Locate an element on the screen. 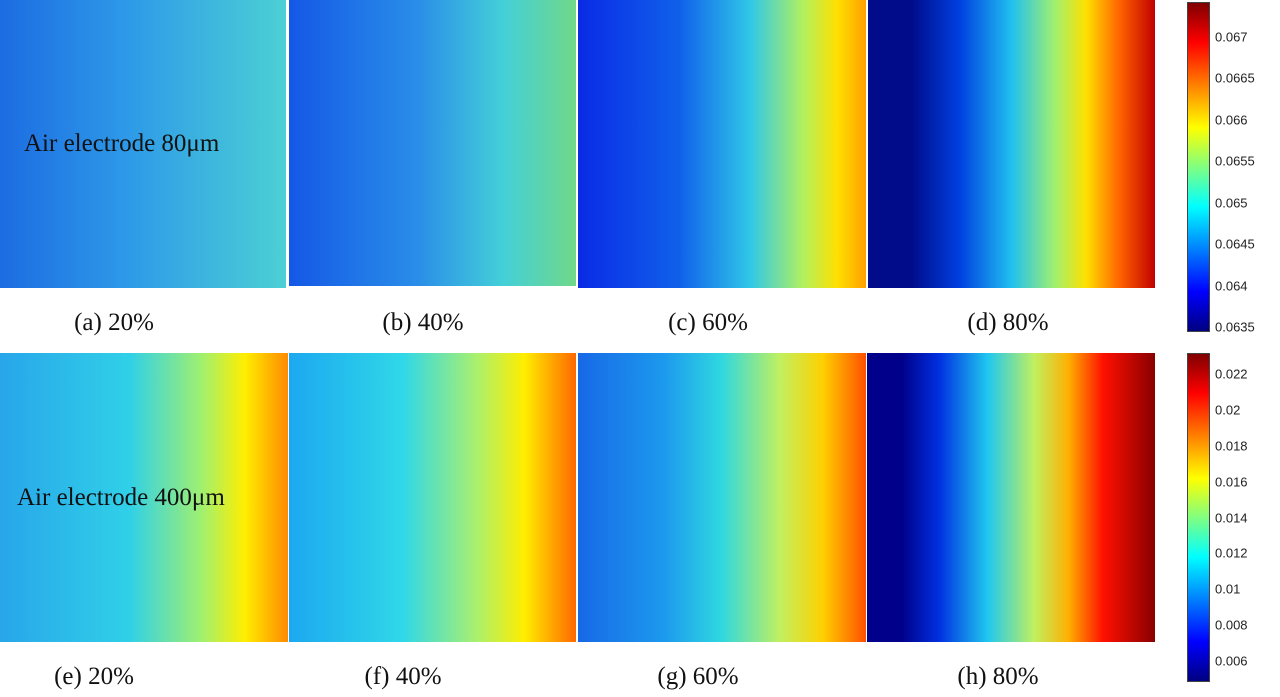  panel-label: (g) 60% is located at coordinates (698, 676).